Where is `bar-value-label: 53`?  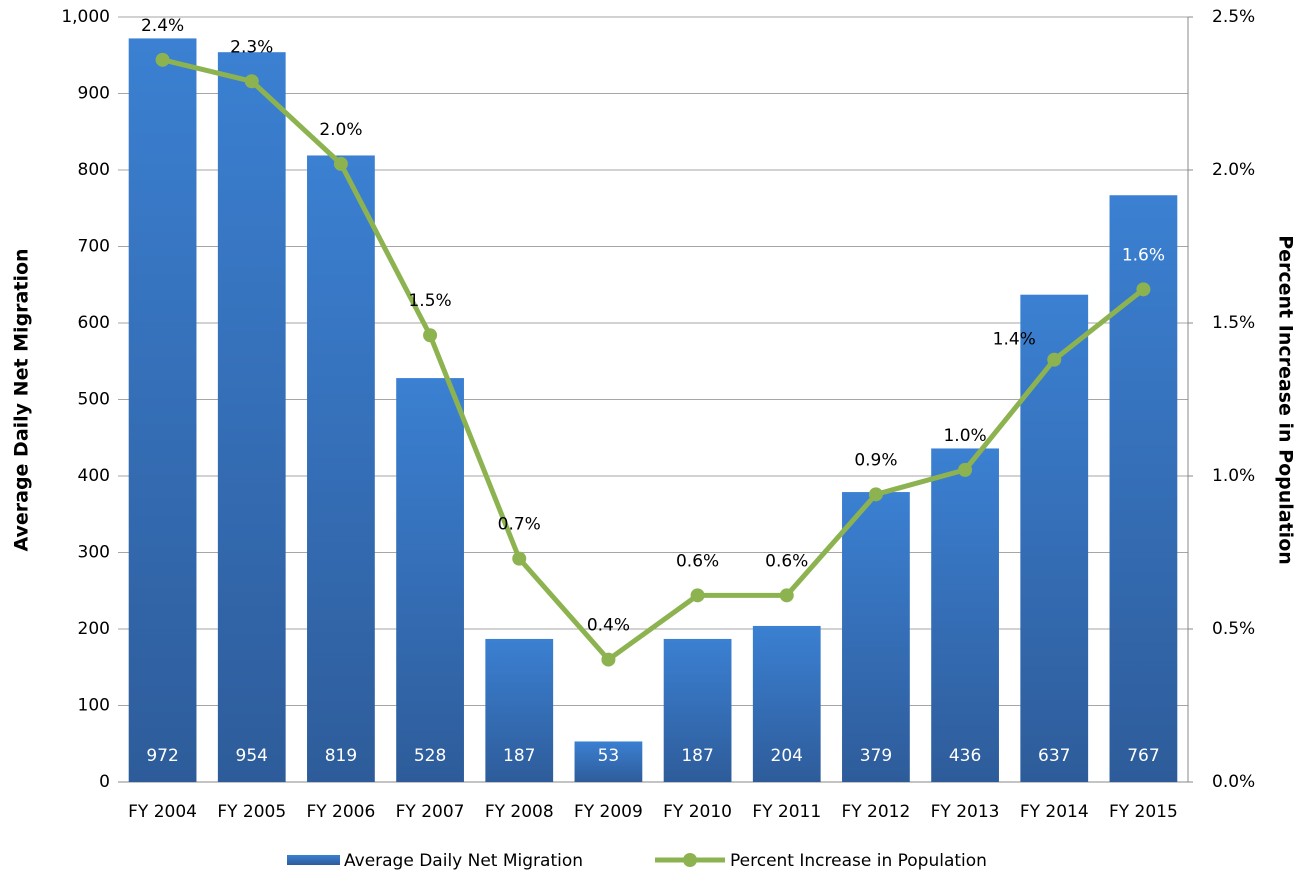
bar-value-label: 53 is located at coordinates (609, 756).